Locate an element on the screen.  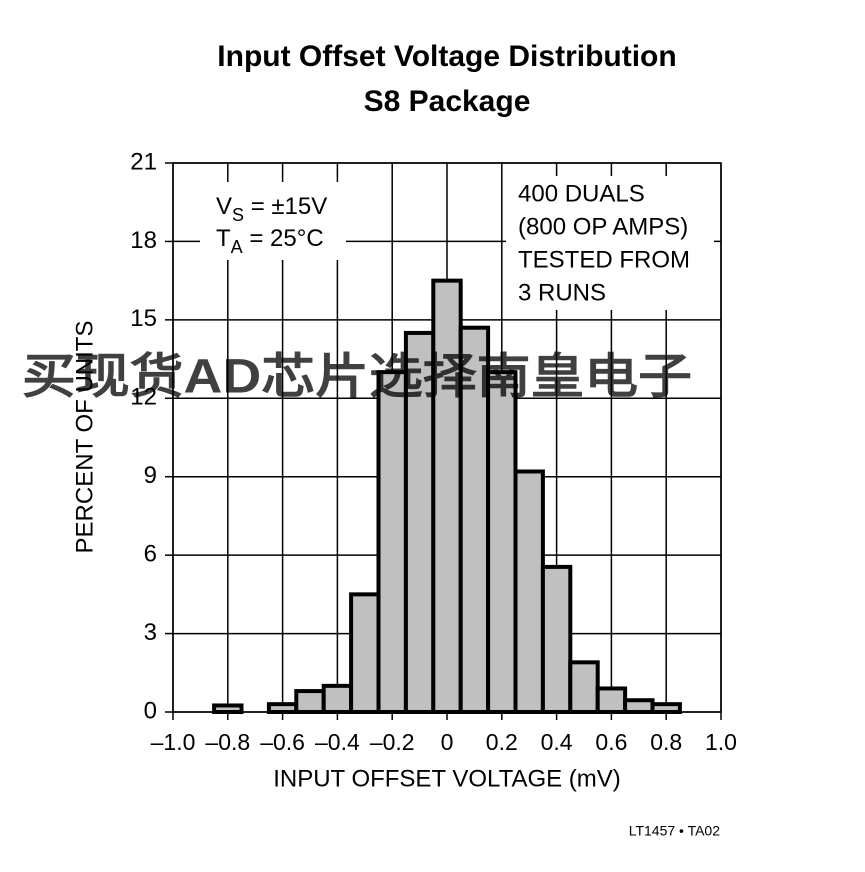
note-line: 3 RUNS is located at coordinates (562, 292).